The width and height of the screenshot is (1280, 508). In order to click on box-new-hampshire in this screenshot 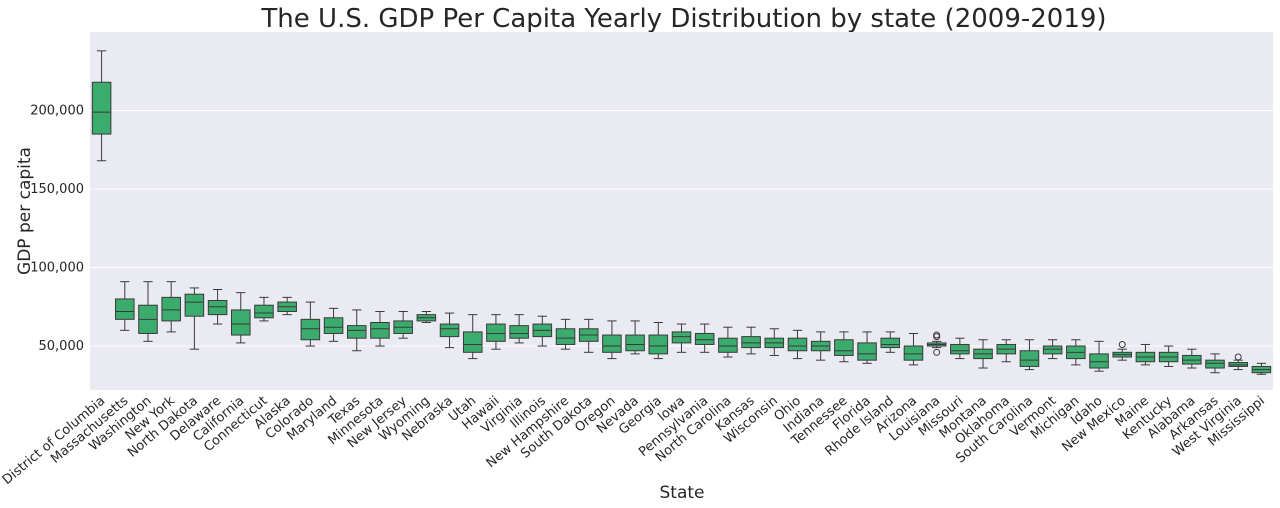, I will do `click(565, 334)`.